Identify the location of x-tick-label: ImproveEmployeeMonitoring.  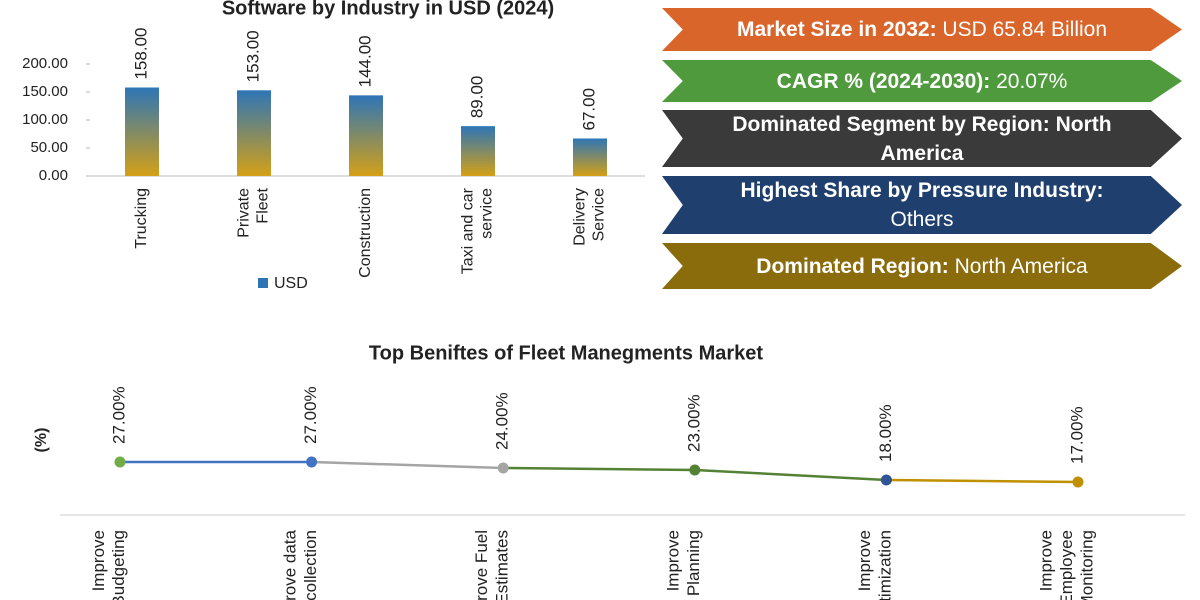
(1067, 565).